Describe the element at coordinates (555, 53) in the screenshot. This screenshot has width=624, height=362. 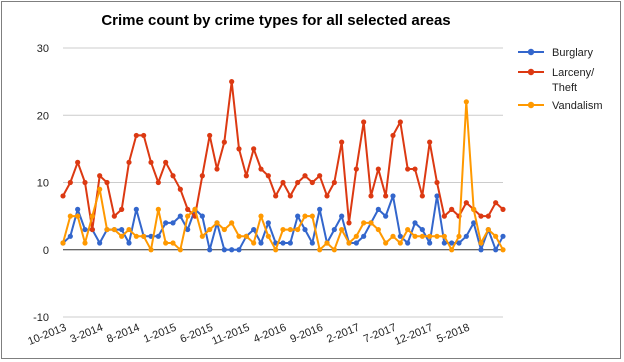
I see `legend-item: Burglary` at that location.